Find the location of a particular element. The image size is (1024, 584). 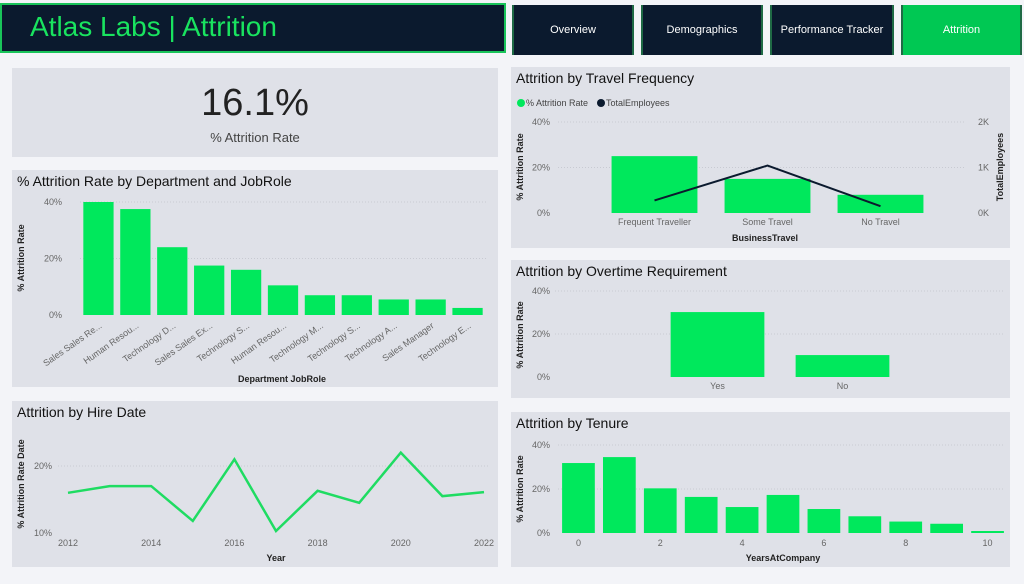

hire-chart-title: Attrition by Hire Date is located at coordinates (82, 412).